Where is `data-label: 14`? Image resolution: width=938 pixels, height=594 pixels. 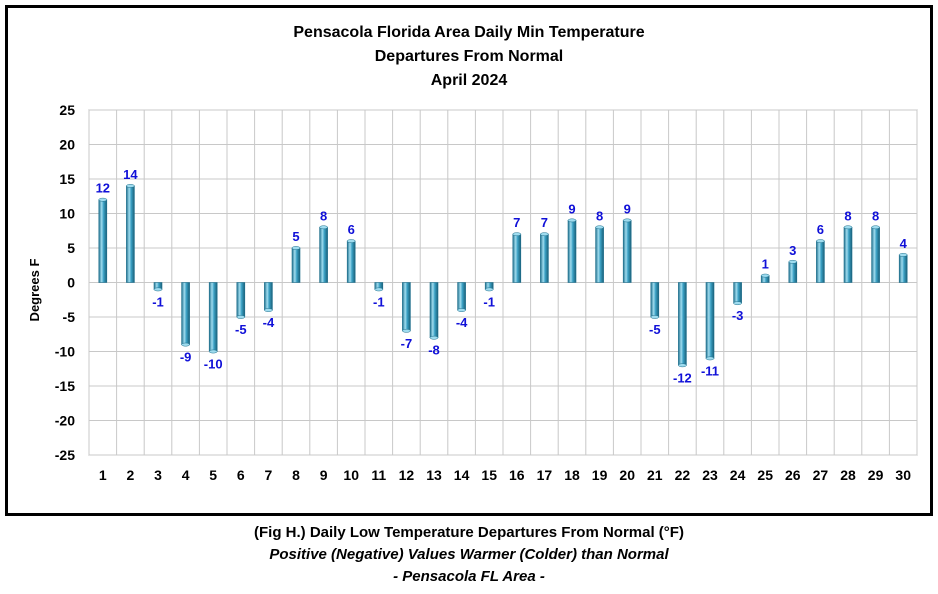
data-label: 14 is located at coordinates (130, 174).